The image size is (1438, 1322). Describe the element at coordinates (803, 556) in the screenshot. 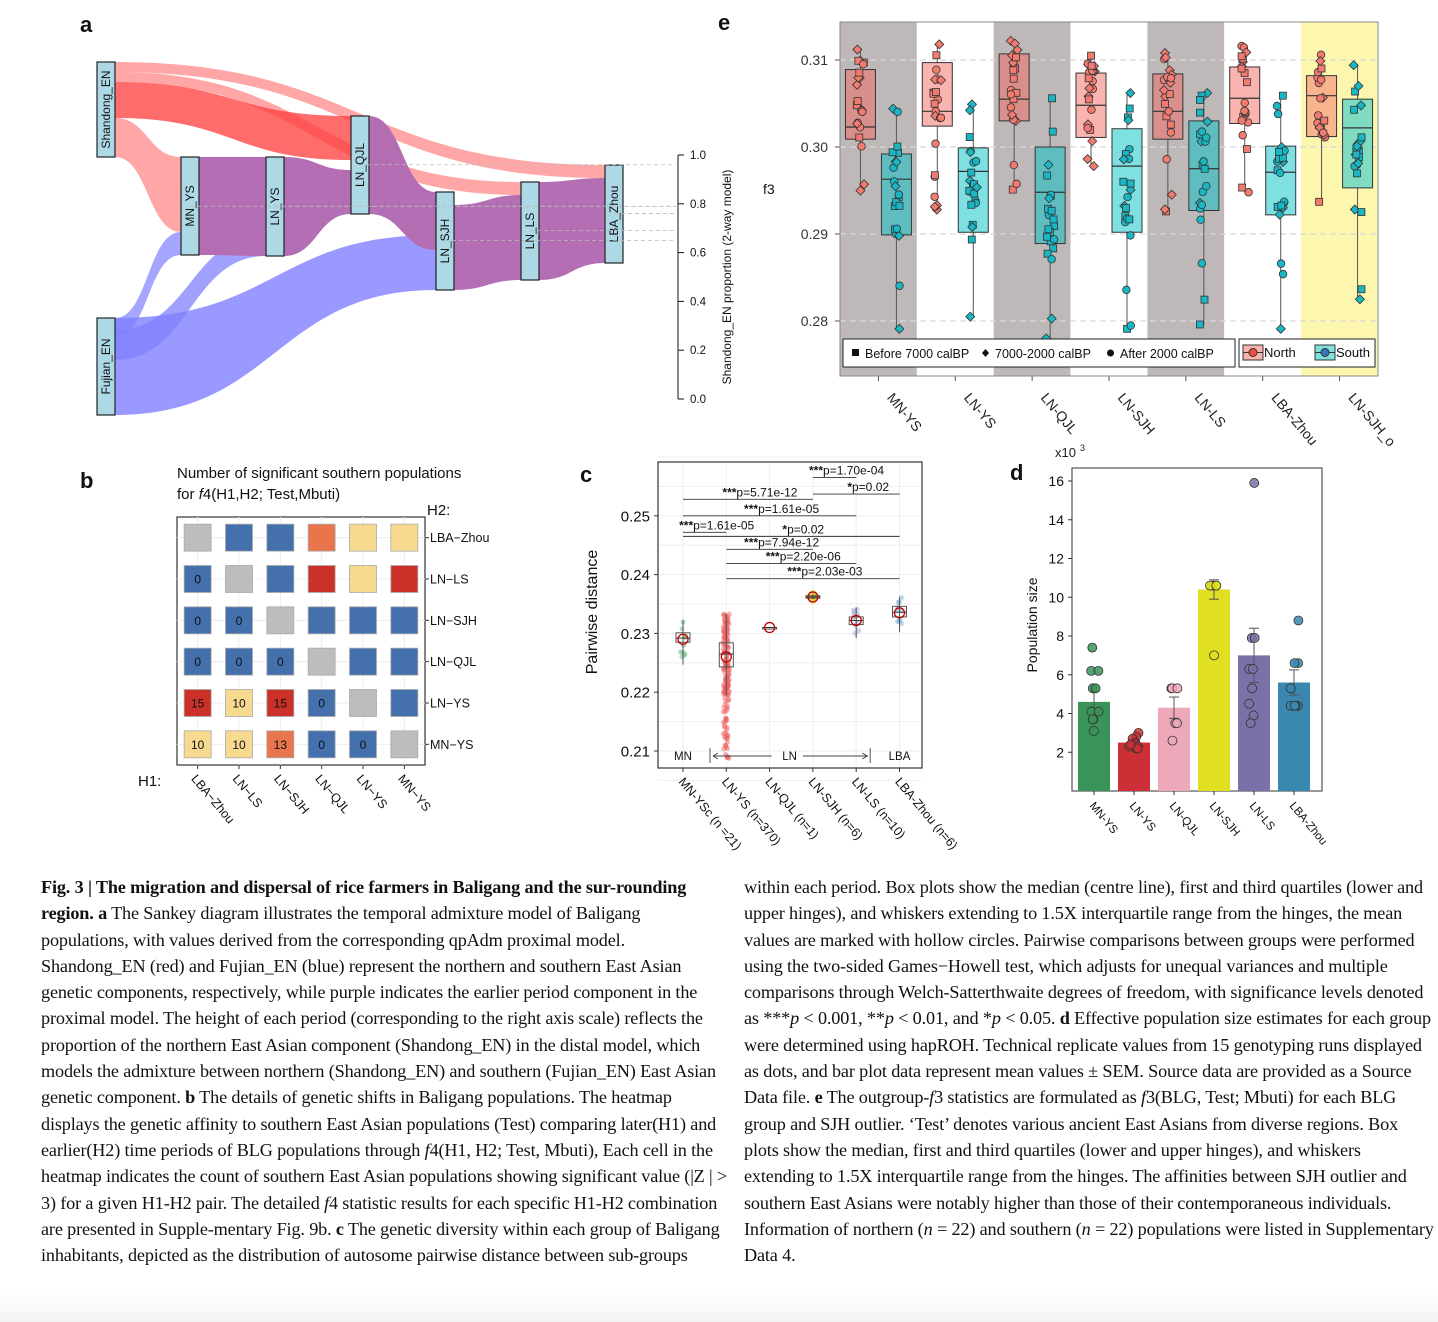

I see `comparison-label: ***p=2.20e-06` at that location.